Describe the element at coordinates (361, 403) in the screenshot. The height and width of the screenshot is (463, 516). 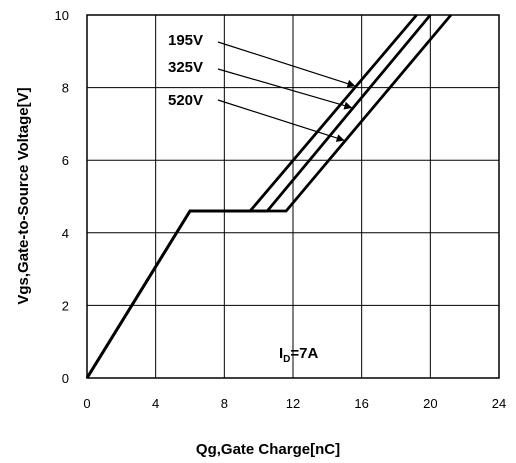
I see `x-tick-label: 16` at that location.